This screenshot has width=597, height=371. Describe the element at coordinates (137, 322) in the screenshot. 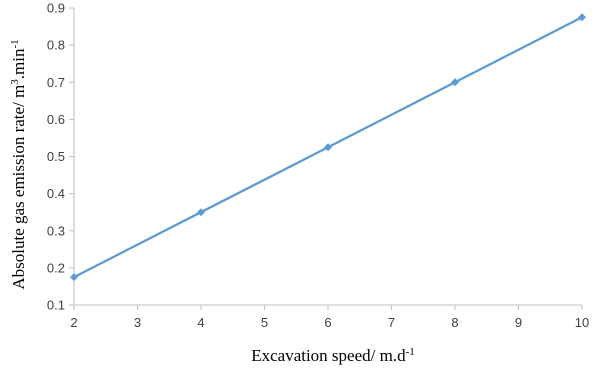

I see `x-tick-label: 3` at that location.